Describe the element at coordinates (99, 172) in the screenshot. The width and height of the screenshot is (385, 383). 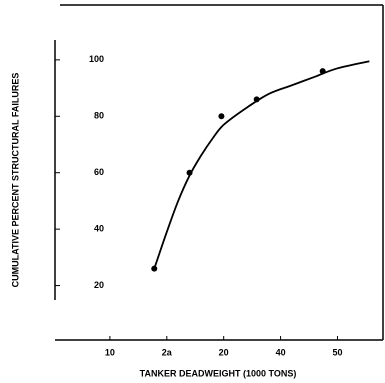
I see `y-tick-label: 60` at that location.